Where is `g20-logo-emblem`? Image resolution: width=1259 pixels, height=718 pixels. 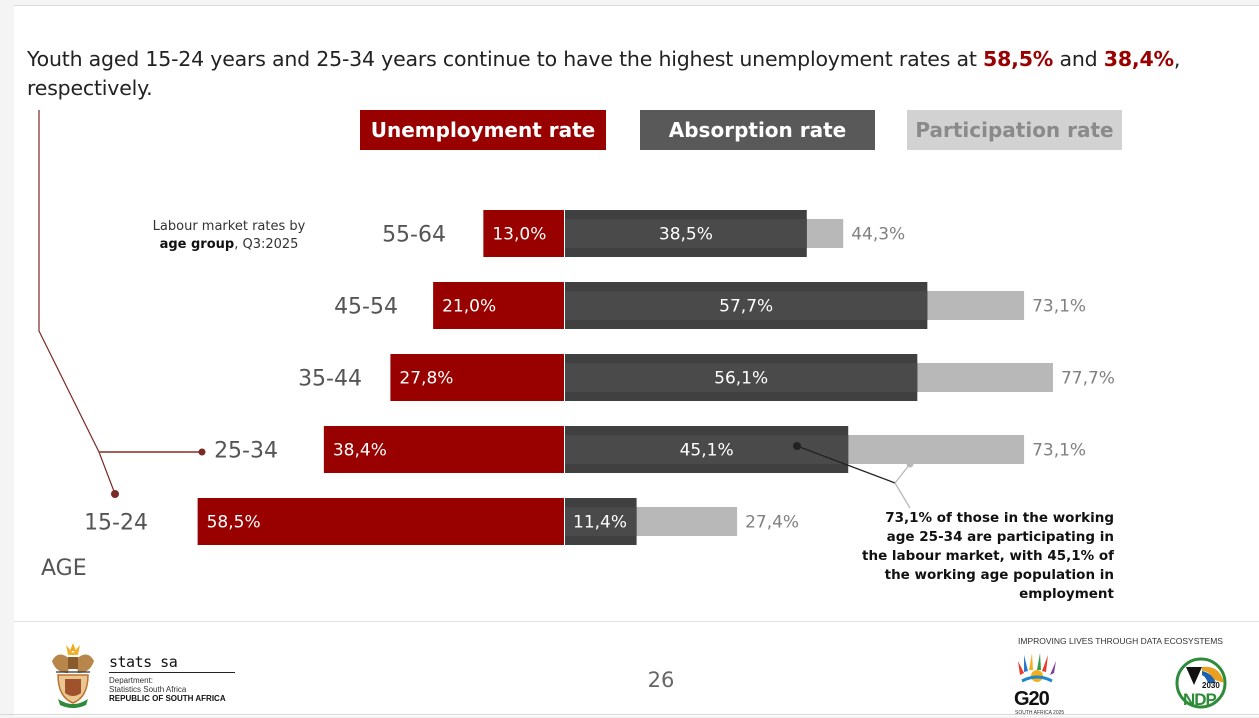
g20-logo-emblem is located at coordinates (1037, 668).